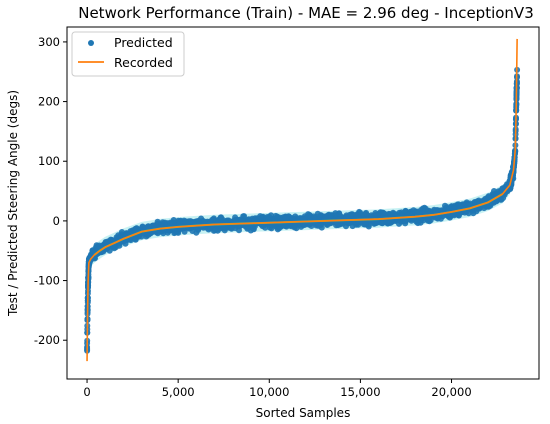 This screenshot has height=424, width=550. Describe the element at coordinates (56, 221) in the screenshot. I see `y-tick-label: 0` at that location.